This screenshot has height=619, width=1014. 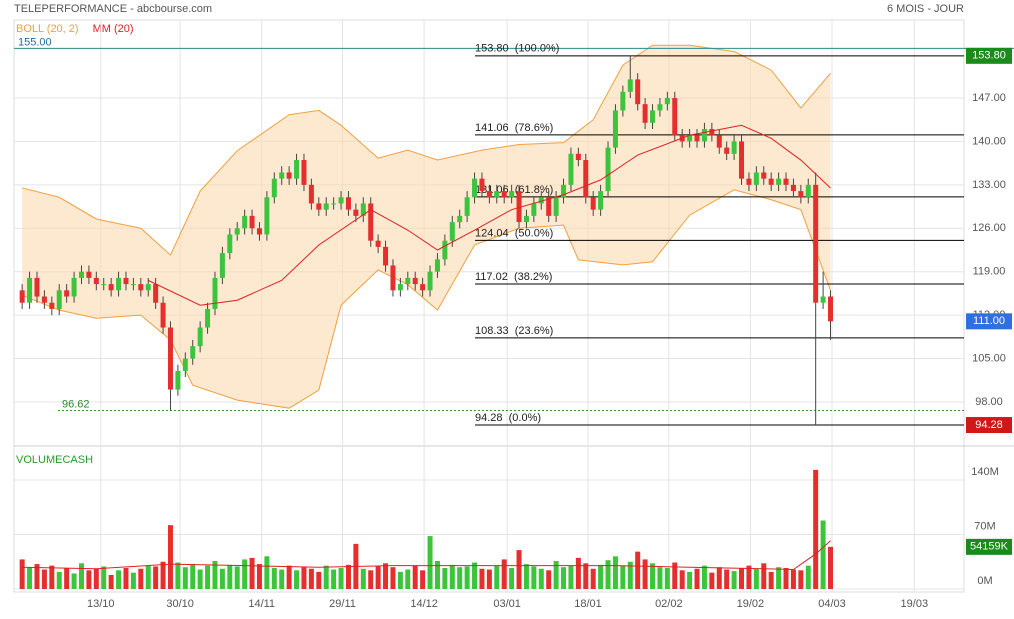 What do you see at coordinates (989, 321) in the screenshot?
I see `price-tag-label: 111.00` at bounding box center [989, 321].